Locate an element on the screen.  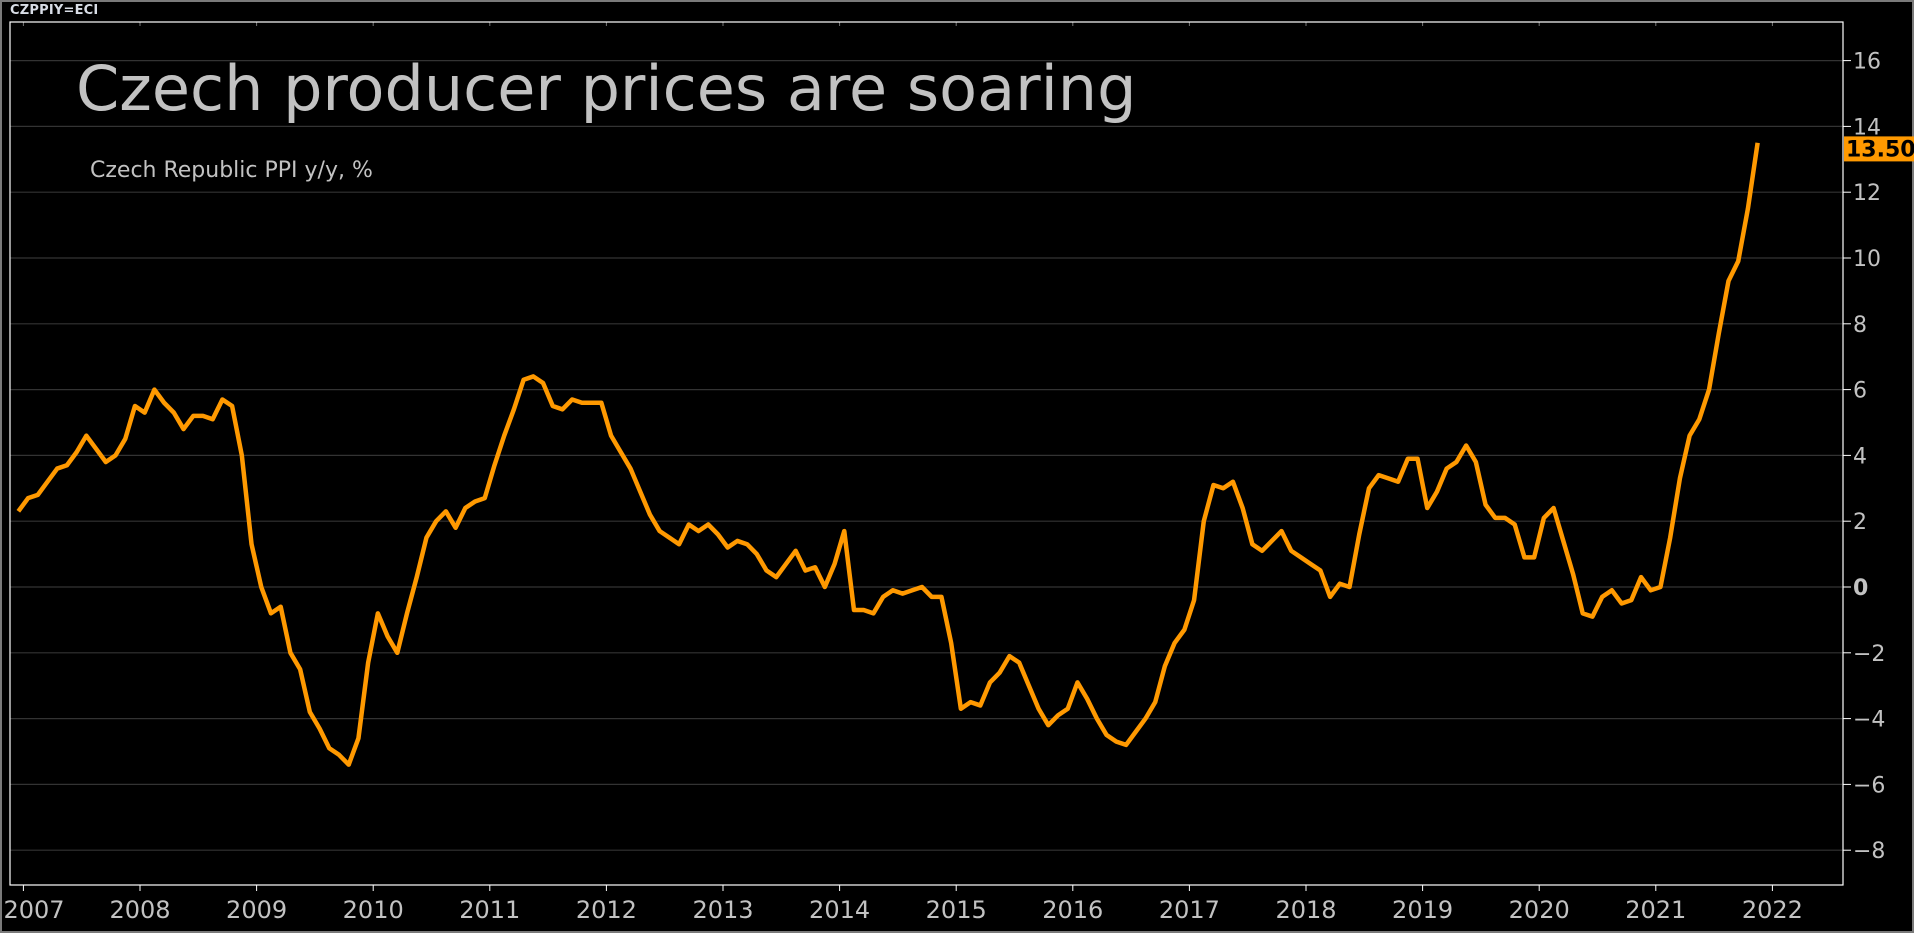
x-tick-label: 2017 is located at coordinates (1189, 910).